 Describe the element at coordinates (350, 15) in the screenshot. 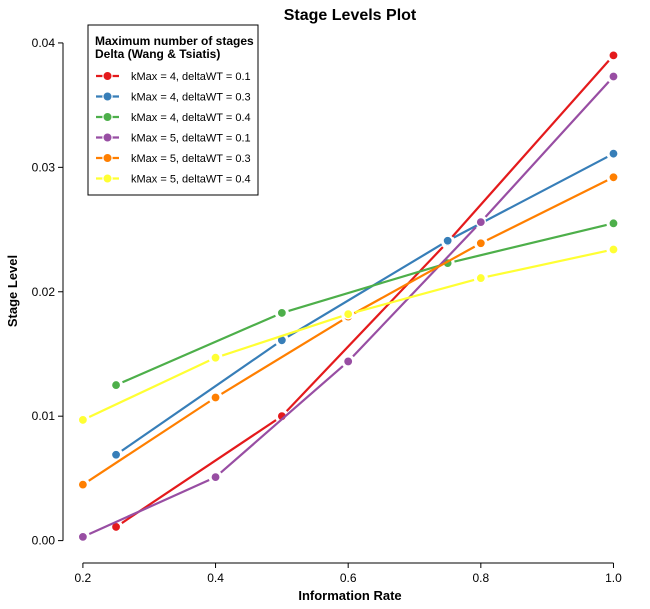

I see `chart-title: Stage Levels Plot` at that location.